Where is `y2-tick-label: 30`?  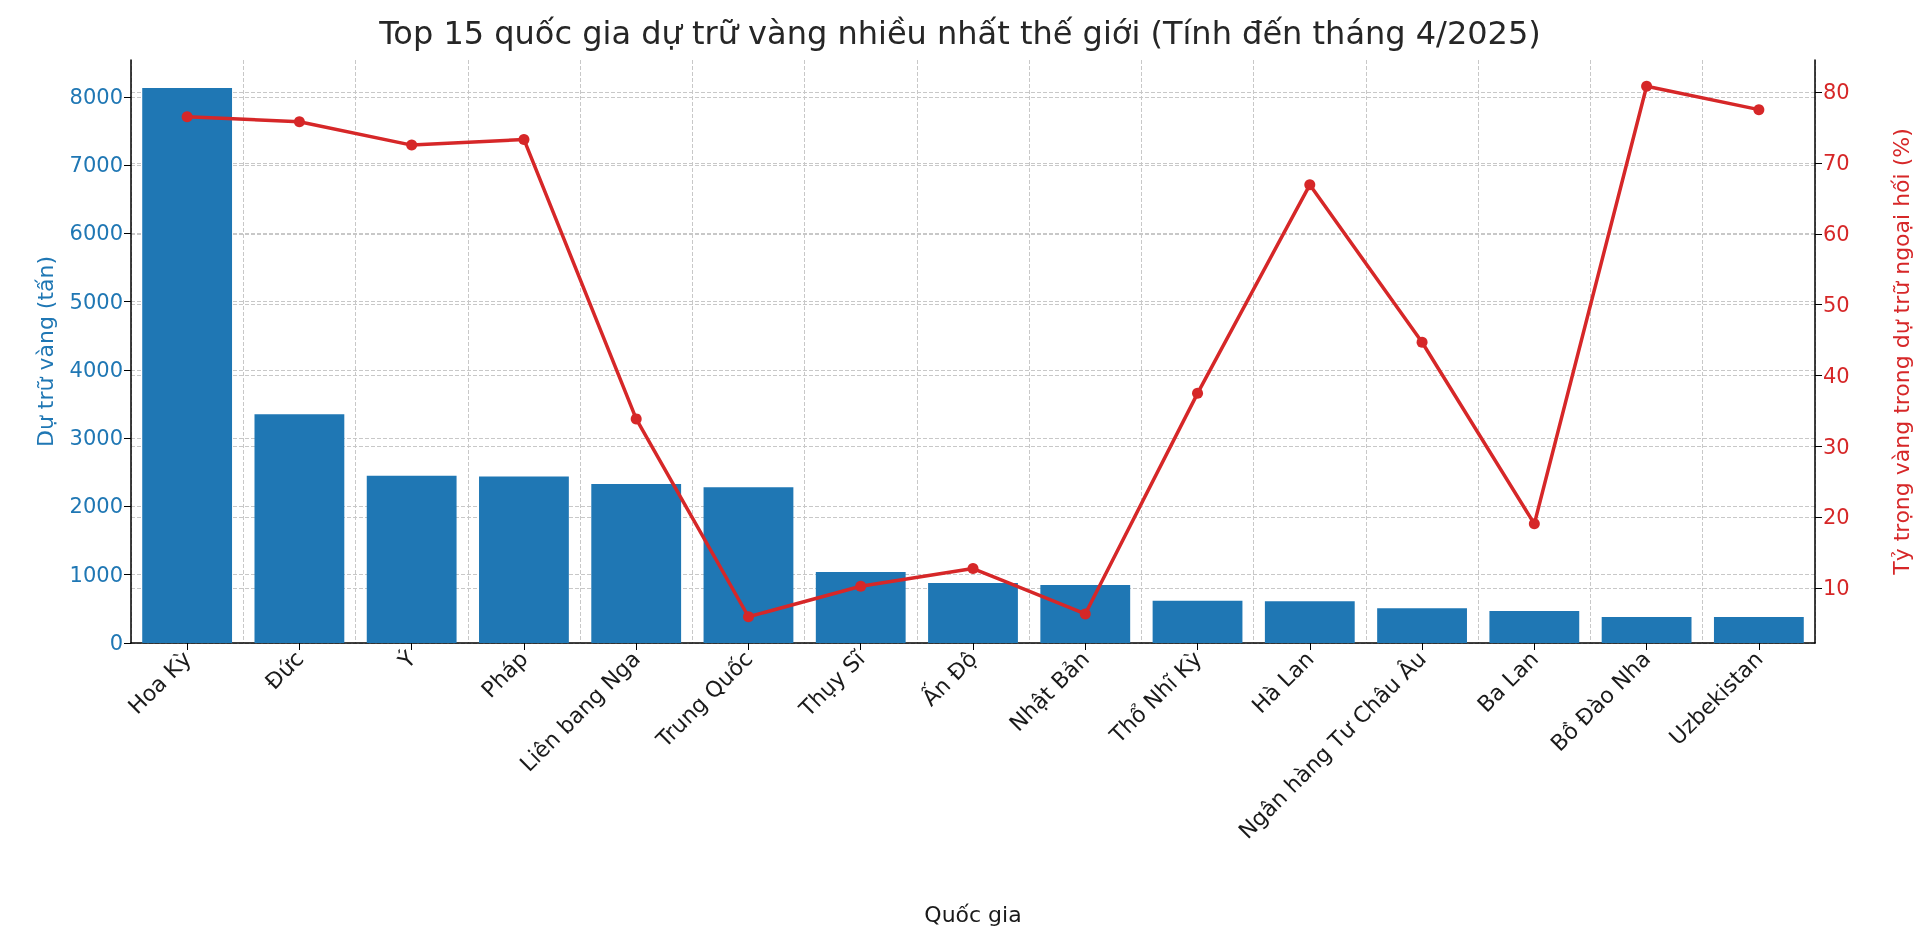
y2-tick-label: 30 is located at coordinates (1836, 446).